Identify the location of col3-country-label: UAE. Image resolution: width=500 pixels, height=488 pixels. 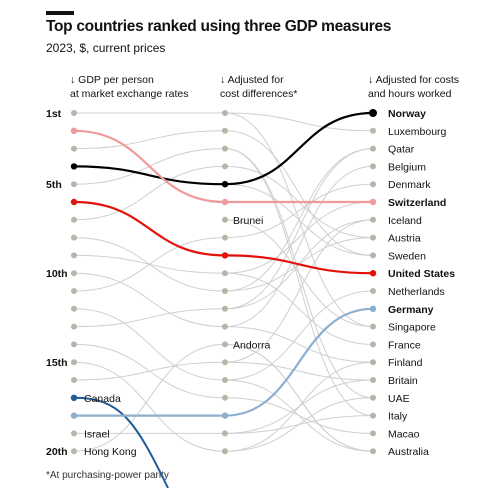
(399, 399).